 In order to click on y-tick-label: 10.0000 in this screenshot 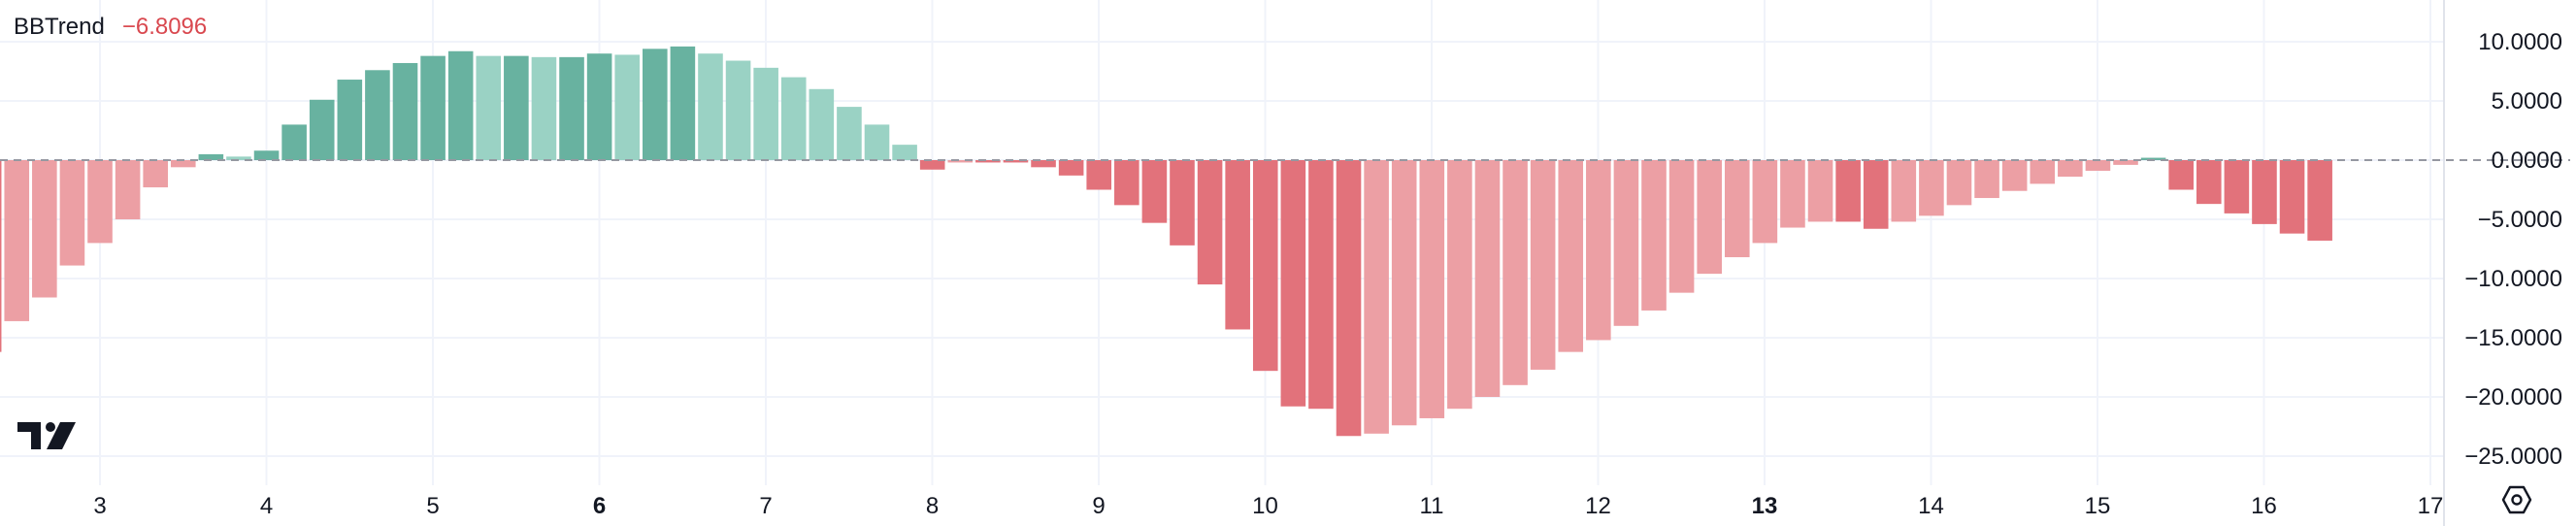, I will do `click(2520, 42)`.